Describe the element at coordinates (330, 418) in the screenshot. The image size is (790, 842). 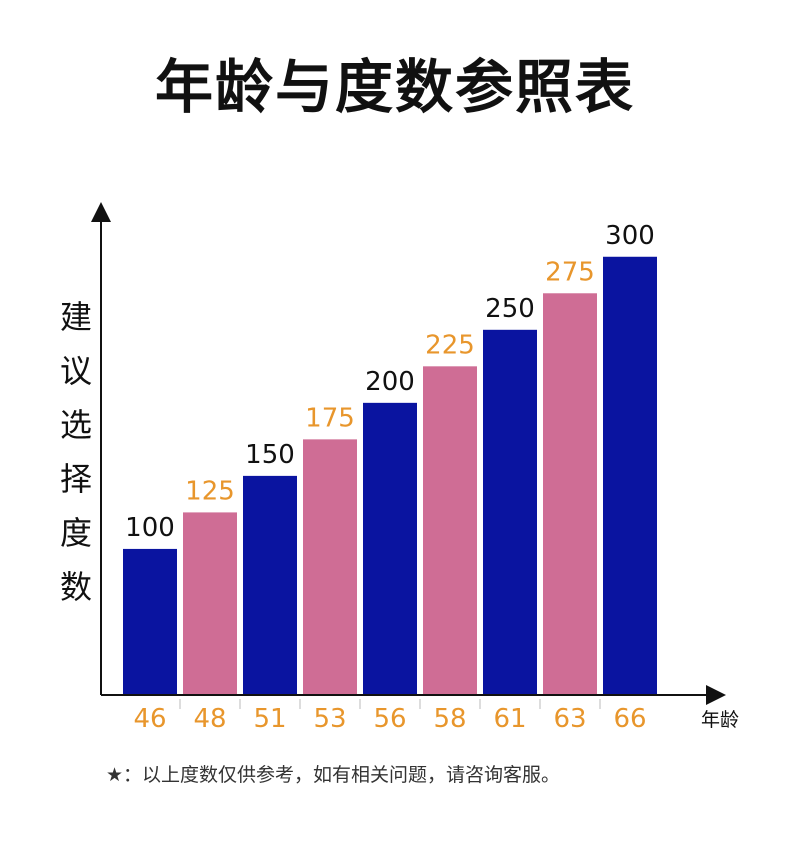
I see `bar-value-label: 175` at that location.